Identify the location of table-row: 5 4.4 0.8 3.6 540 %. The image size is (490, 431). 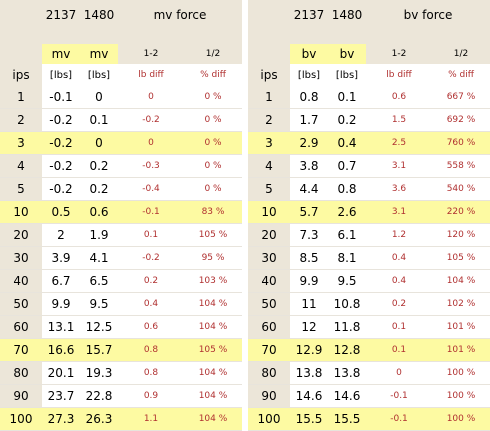
(369, 189).